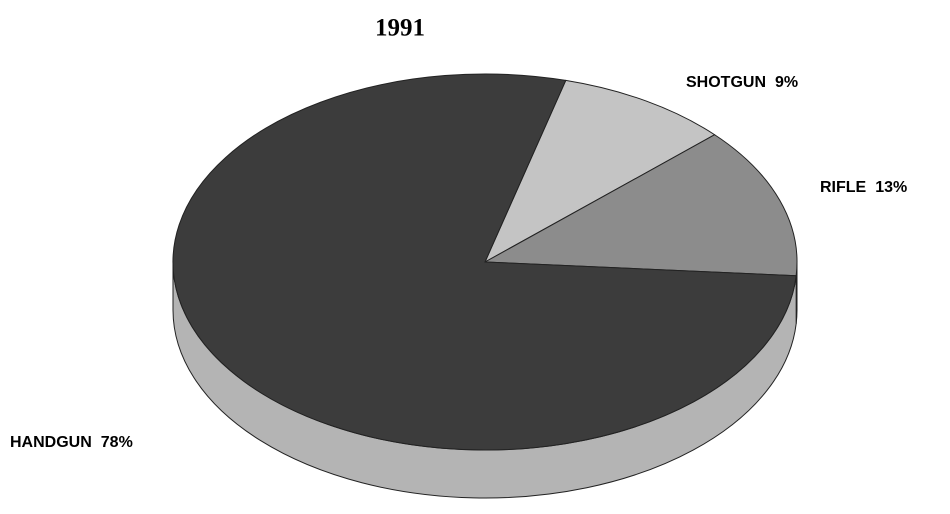 This screenshot has height=514, width=950. I want to click on slice-category: SHOTGUN, so click(726, 82).